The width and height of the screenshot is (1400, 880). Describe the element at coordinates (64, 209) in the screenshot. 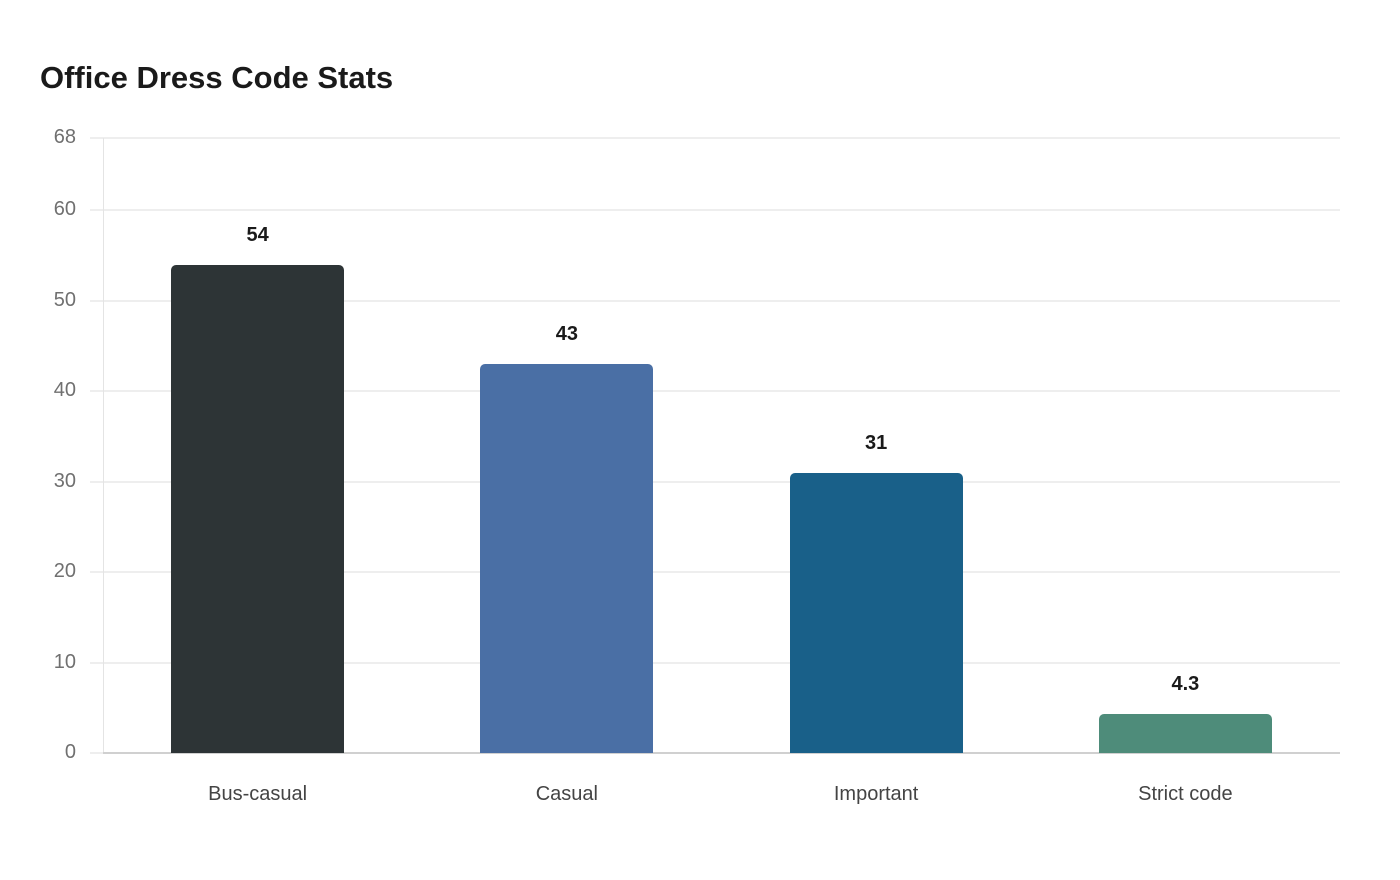

I see `y-tick-label: 60` at that location.